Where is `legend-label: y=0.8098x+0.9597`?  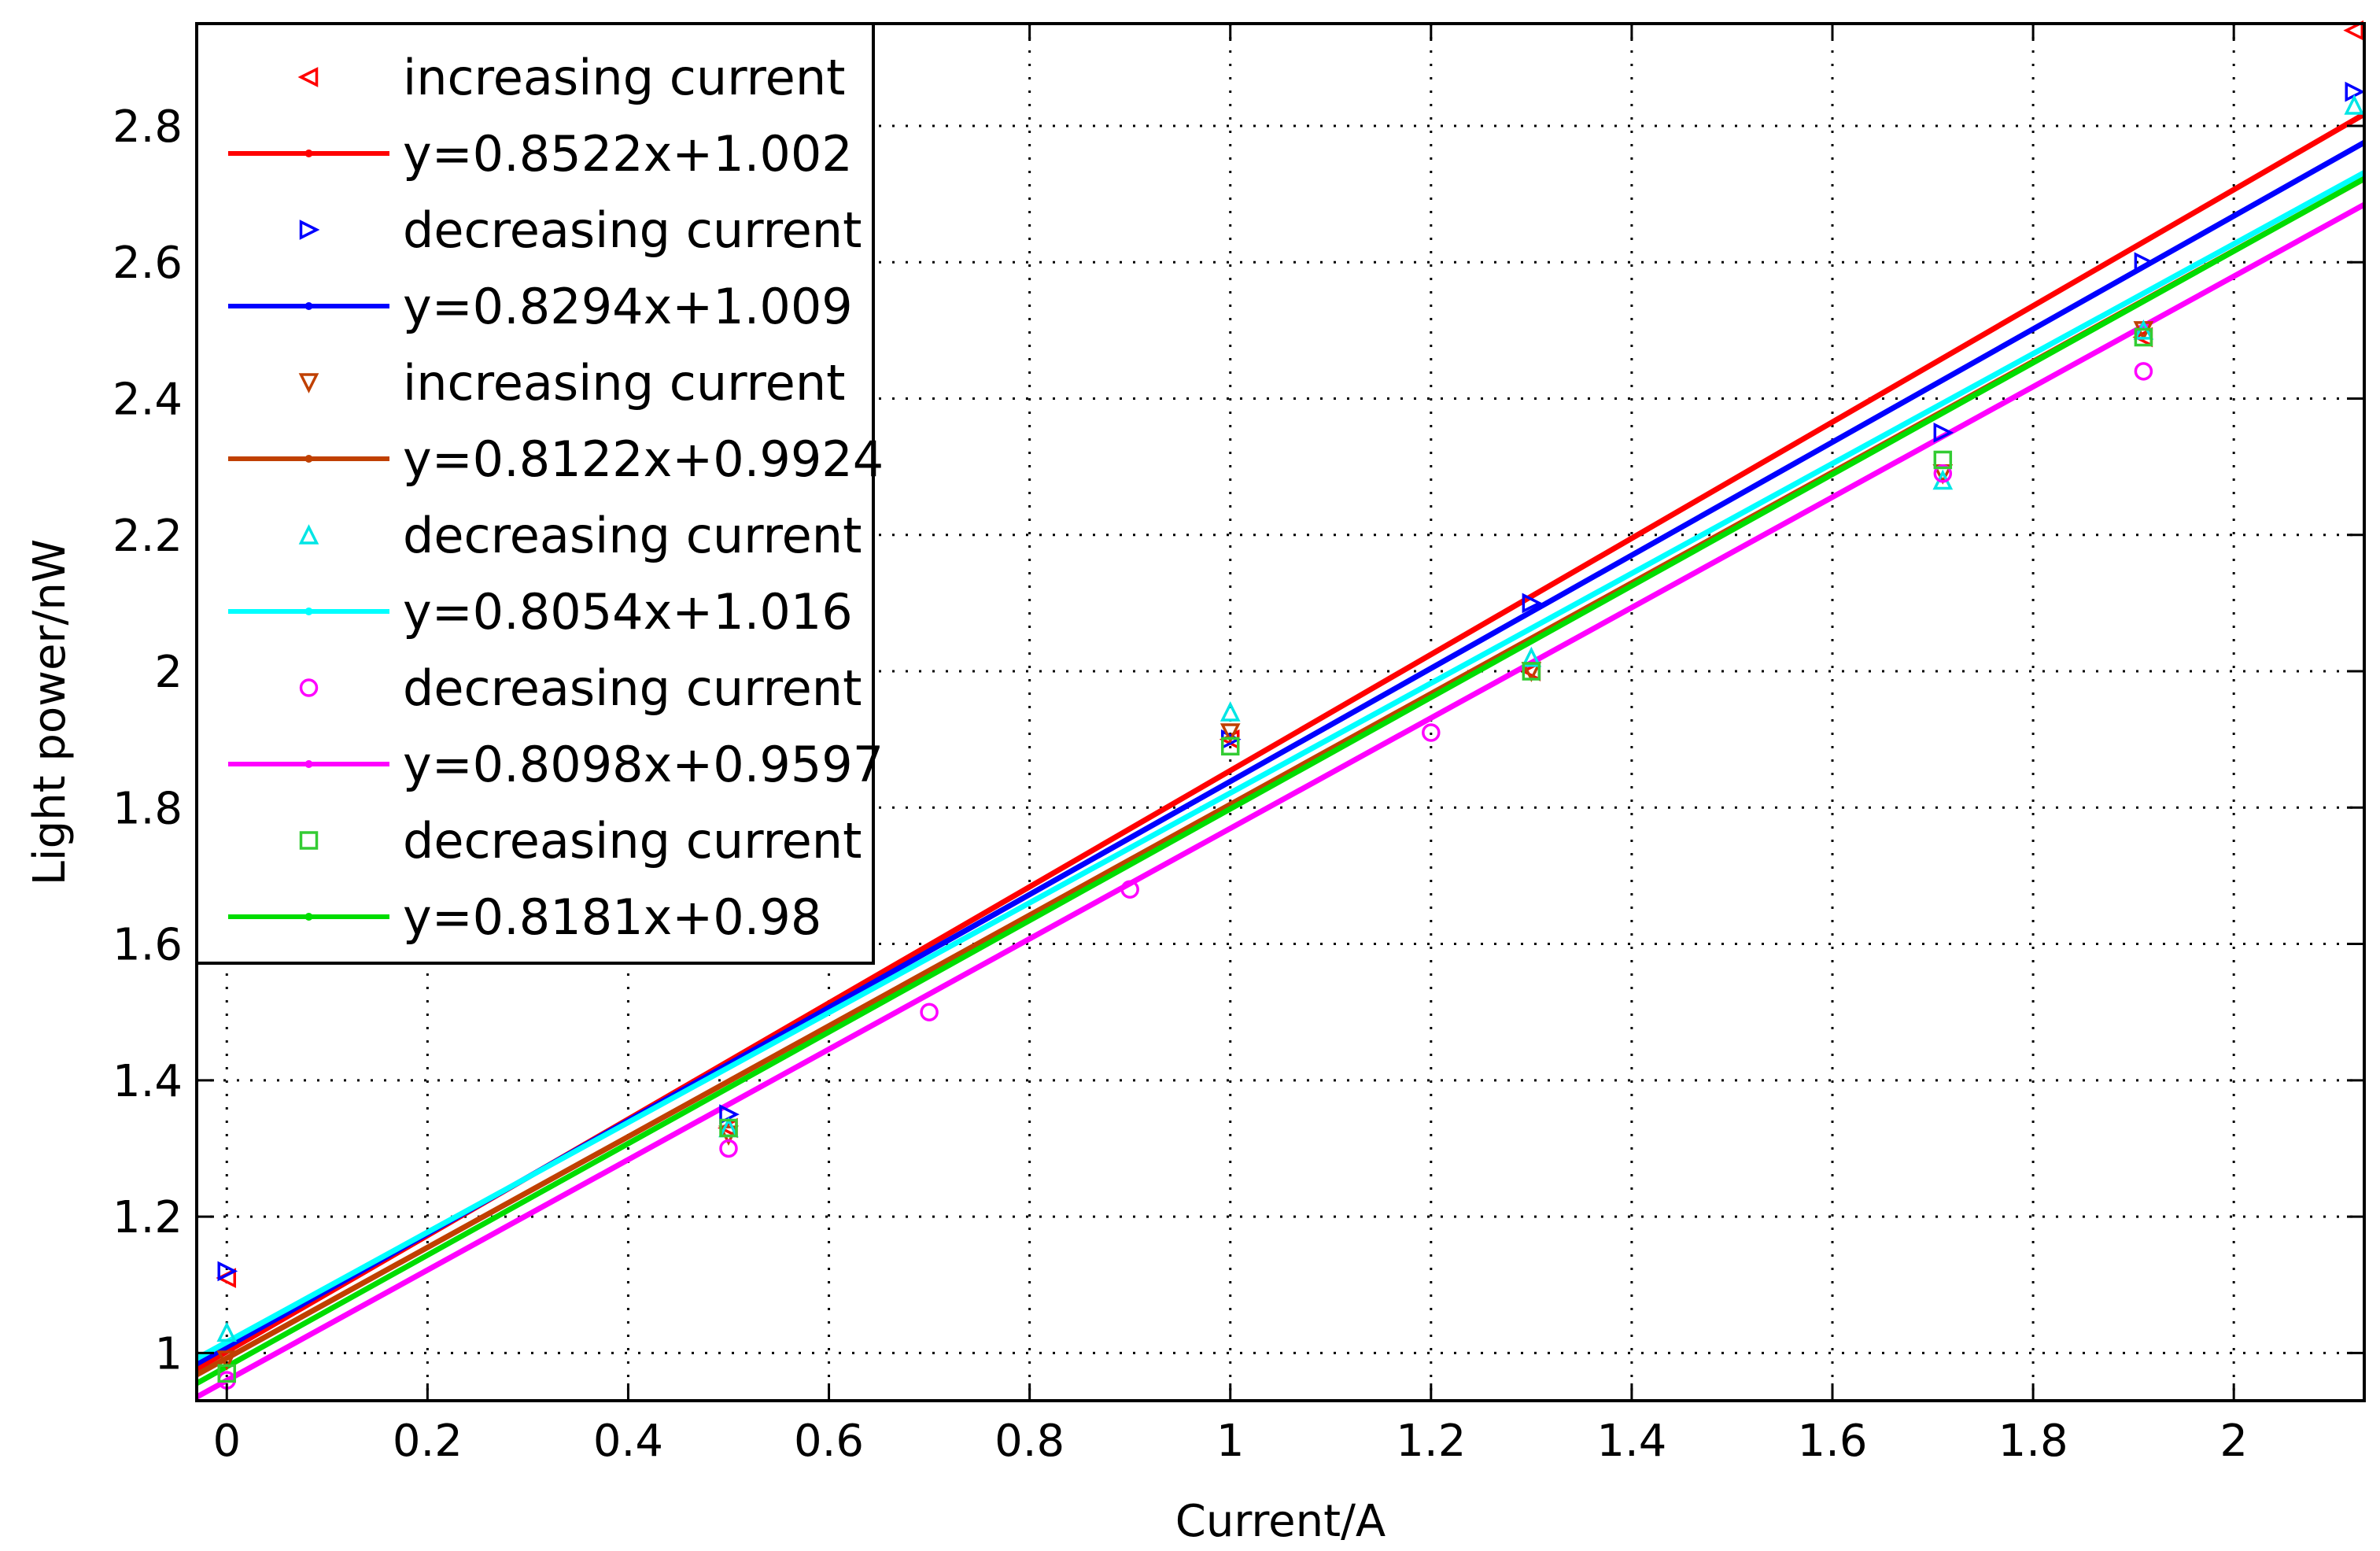
legend-label: y=0.8098x+0.9597 is located at coordinates (643, 764).